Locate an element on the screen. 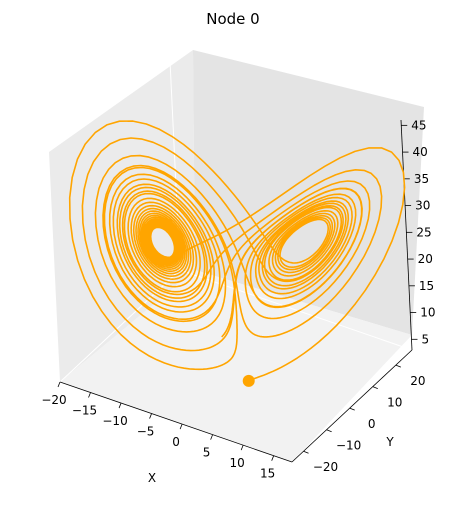 This screenshot has width=467, height=505. y-axis-label: Y is located at coordinates (389, 442).